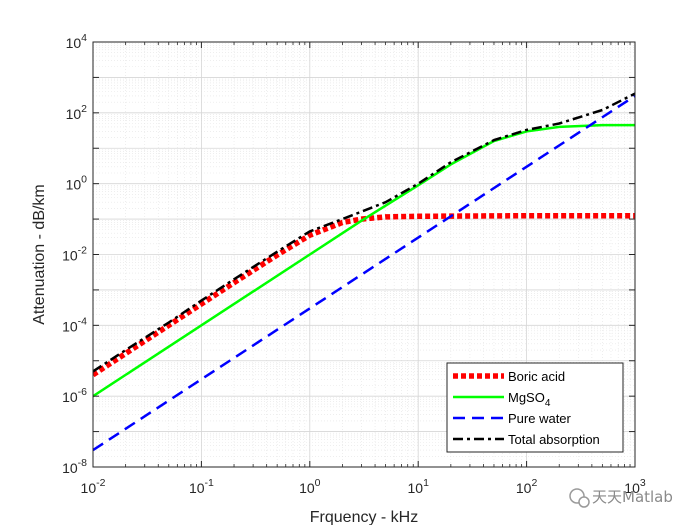 Image resolution: width=700 pixels, height=525 pixels. I want to click on y-tick-label: 10⁴, so click(77, 41).